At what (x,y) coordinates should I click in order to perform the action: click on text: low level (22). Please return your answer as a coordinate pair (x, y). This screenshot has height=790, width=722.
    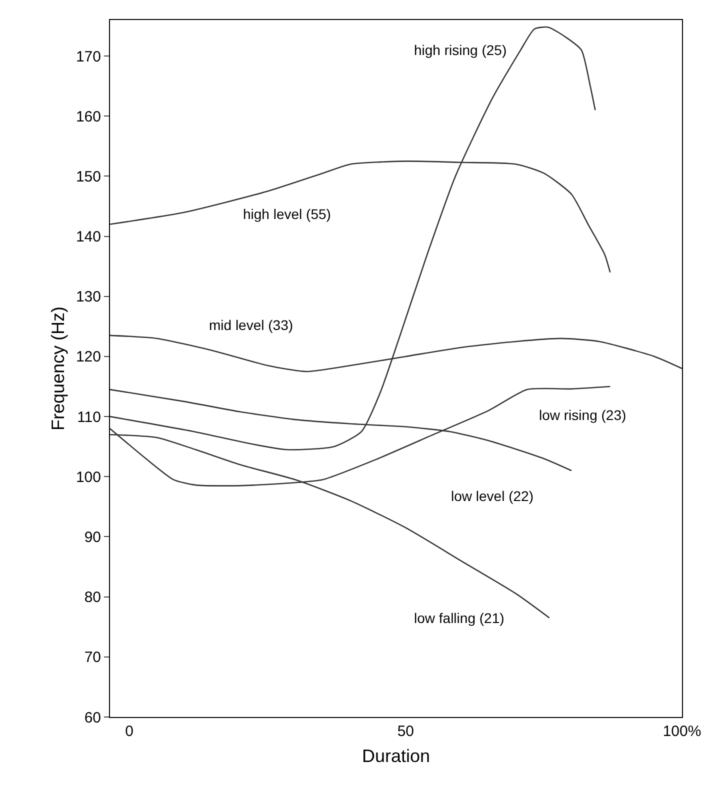
    Looking at the image, I should click on (492, 496).